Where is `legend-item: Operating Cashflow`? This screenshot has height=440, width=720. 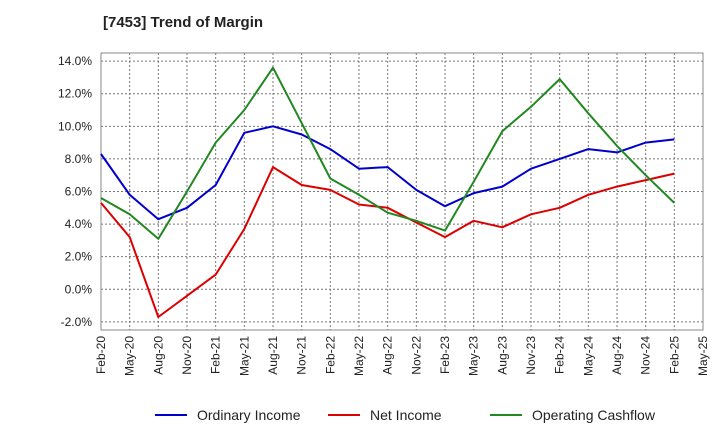
legend-item: Operating Cashflow is located at coordinates (572, 415).